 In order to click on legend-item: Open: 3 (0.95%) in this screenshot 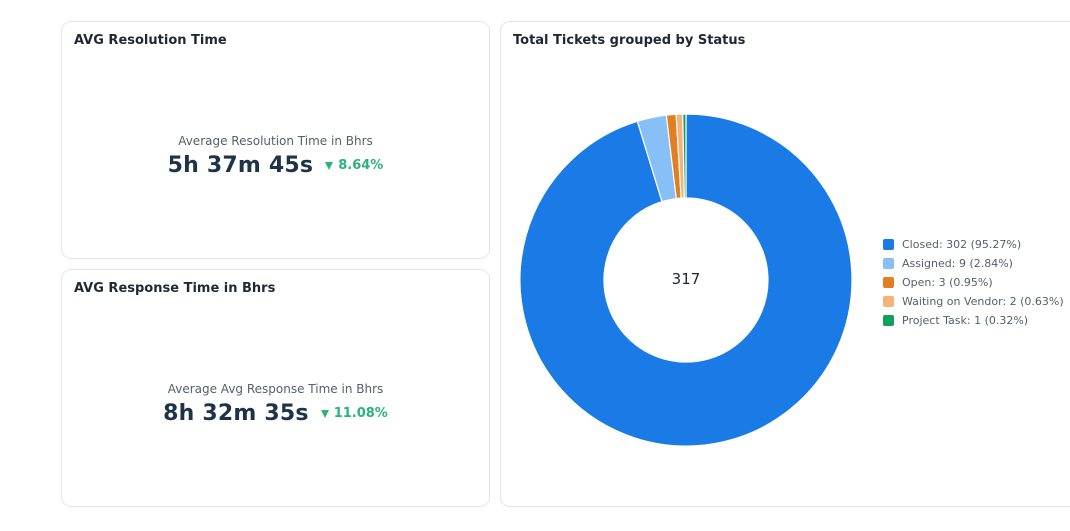, I will do `click(973, 282)`.